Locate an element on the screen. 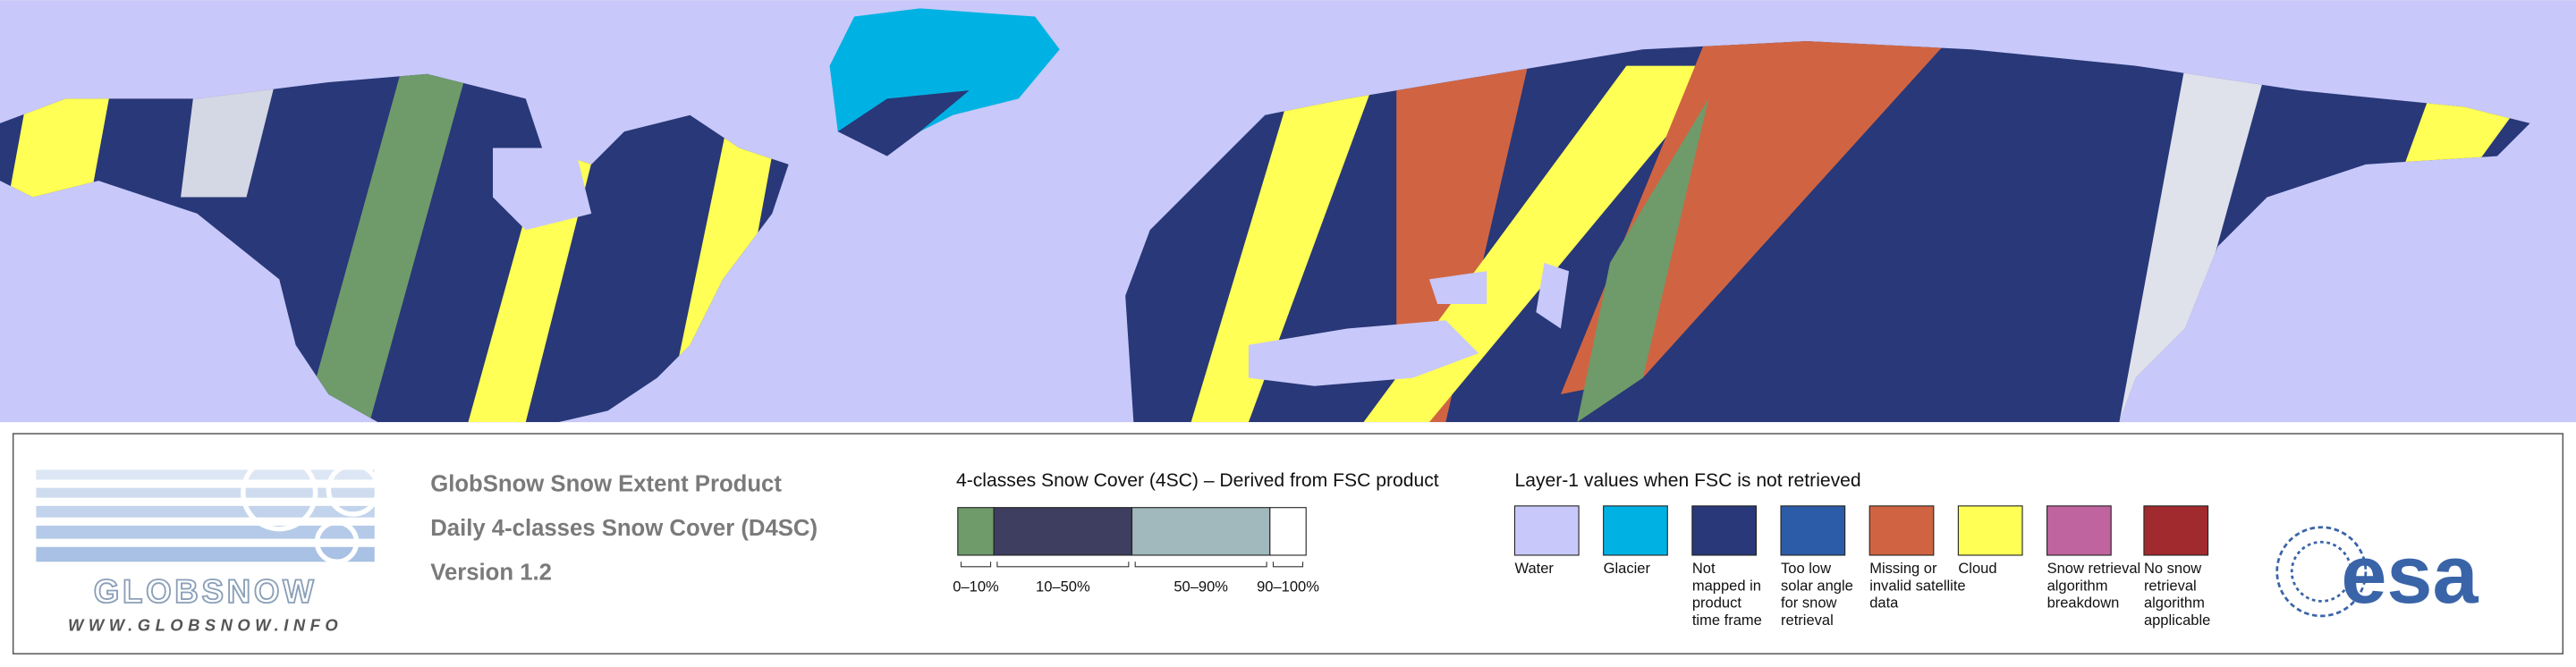 The image size is (2576, 667). layer1-label: for snow is located at coordinates (1808, 603).